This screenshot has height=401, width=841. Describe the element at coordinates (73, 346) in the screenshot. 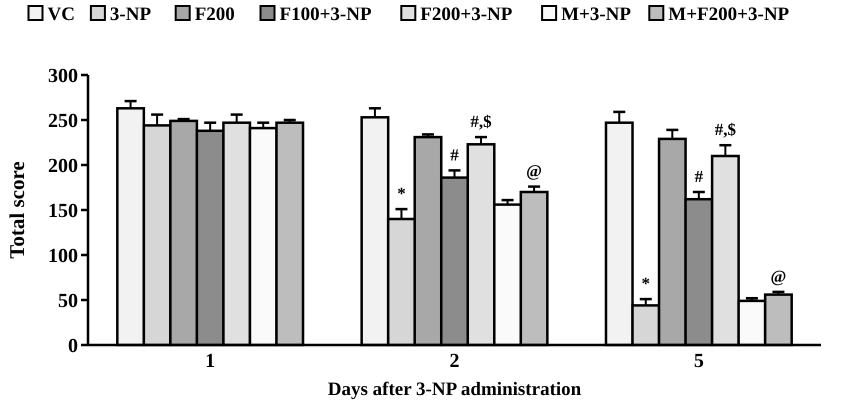

I see `y-tick-label: 0` at that location.